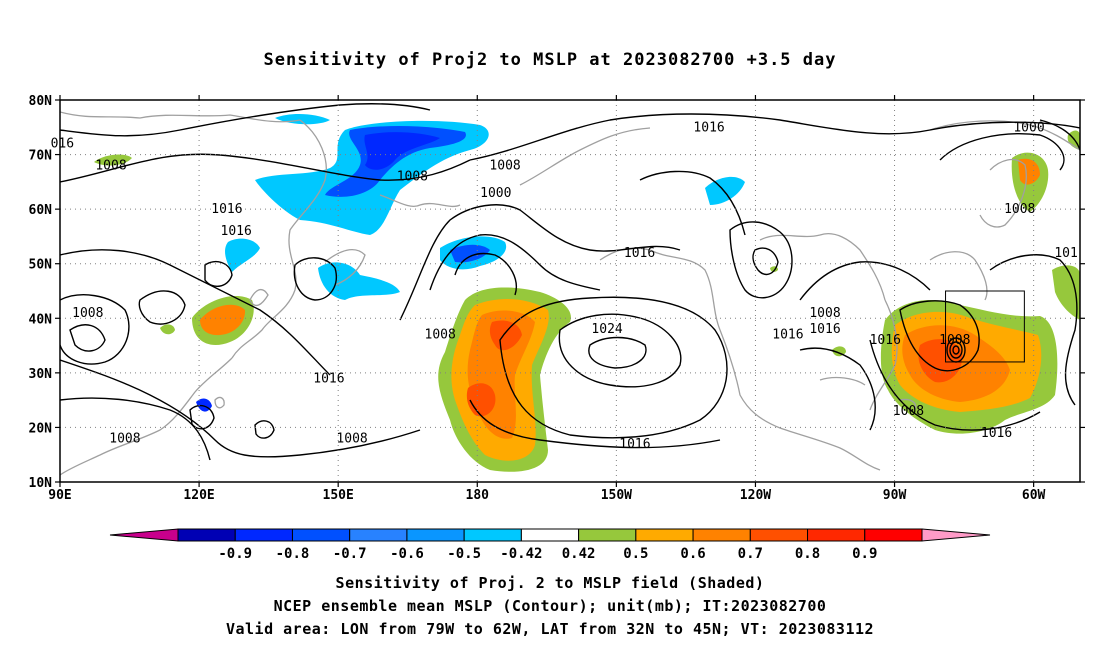  What do you see at coordinates (579, 554) in the screenshot?
I see `colorbar-label: 0.42` at bounding box center [579, 554].